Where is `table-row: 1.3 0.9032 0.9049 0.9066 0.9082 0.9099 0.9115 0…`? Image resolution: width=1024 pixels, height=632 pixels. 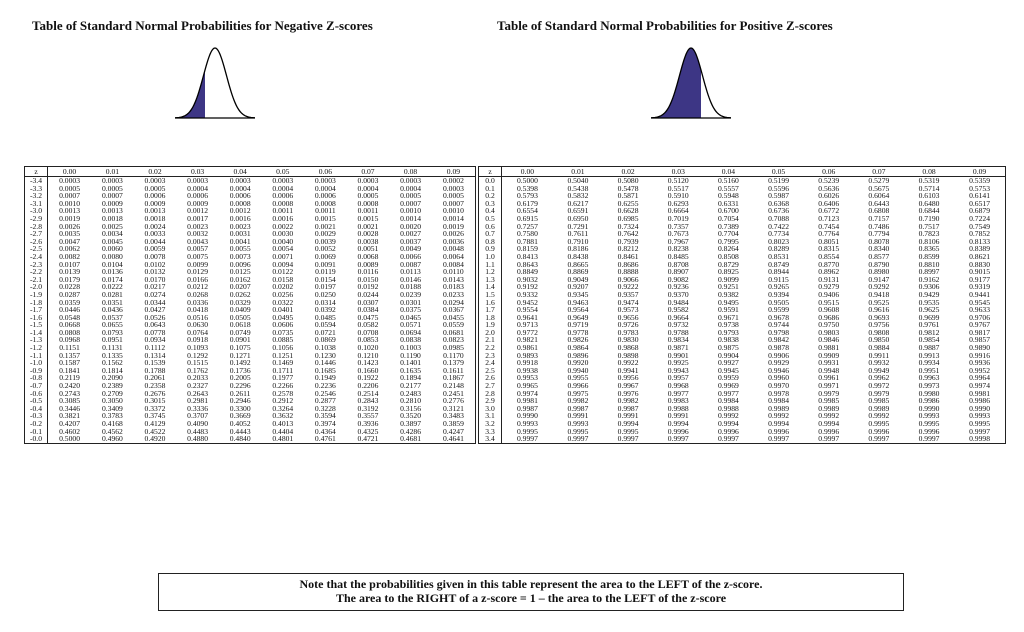
table-row: 1.3 0.9032 0.9049 0.9066 0.9082 0.9099 0.9115 0… is located at coordinates (742, 279).